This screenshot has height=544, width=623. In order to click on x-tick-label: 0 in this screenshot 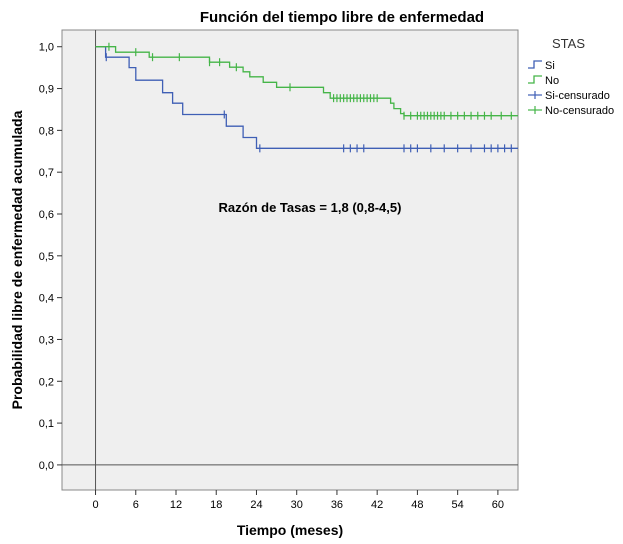, I will do `click(95, 505)`.